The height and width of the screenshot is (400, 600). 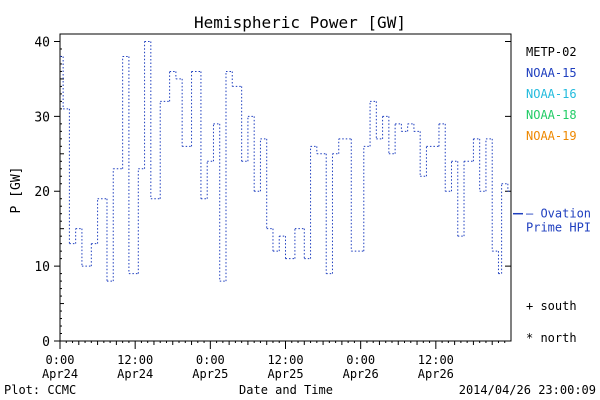 I want to click on y-axis-label-group: P [GW], so click(x=16, y=190).